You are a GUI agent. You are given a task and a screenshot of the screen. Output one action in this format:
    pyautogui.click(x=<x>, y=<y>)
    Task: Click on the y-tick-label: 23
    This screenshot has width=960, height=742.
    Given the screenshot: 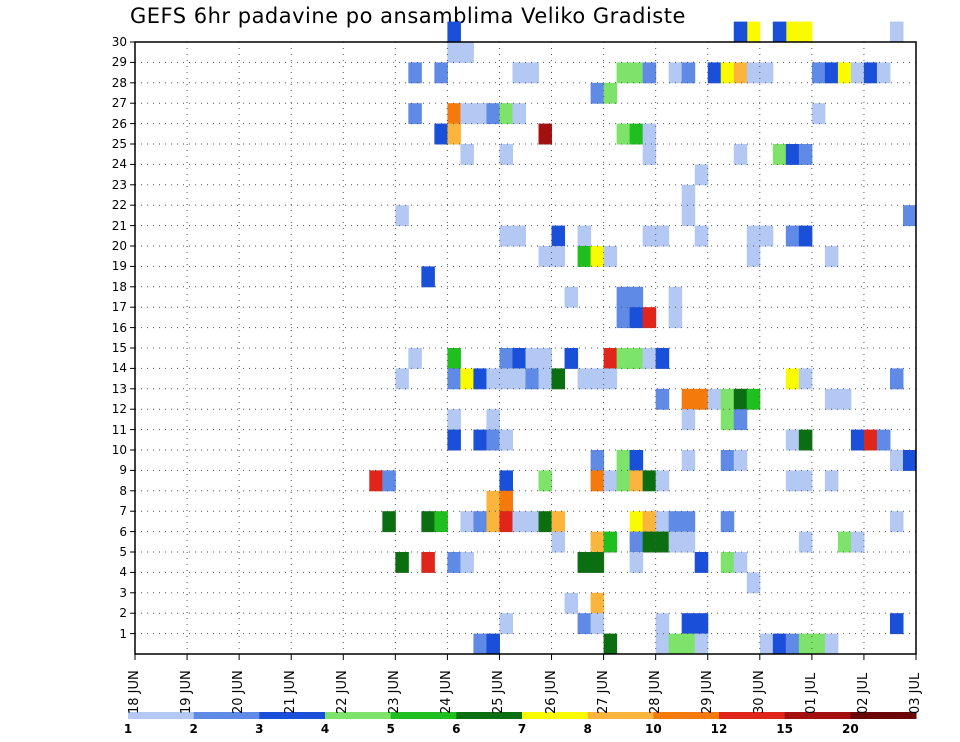 What is the action you would take?
    pyautogui.click(x=119, y=184)
    